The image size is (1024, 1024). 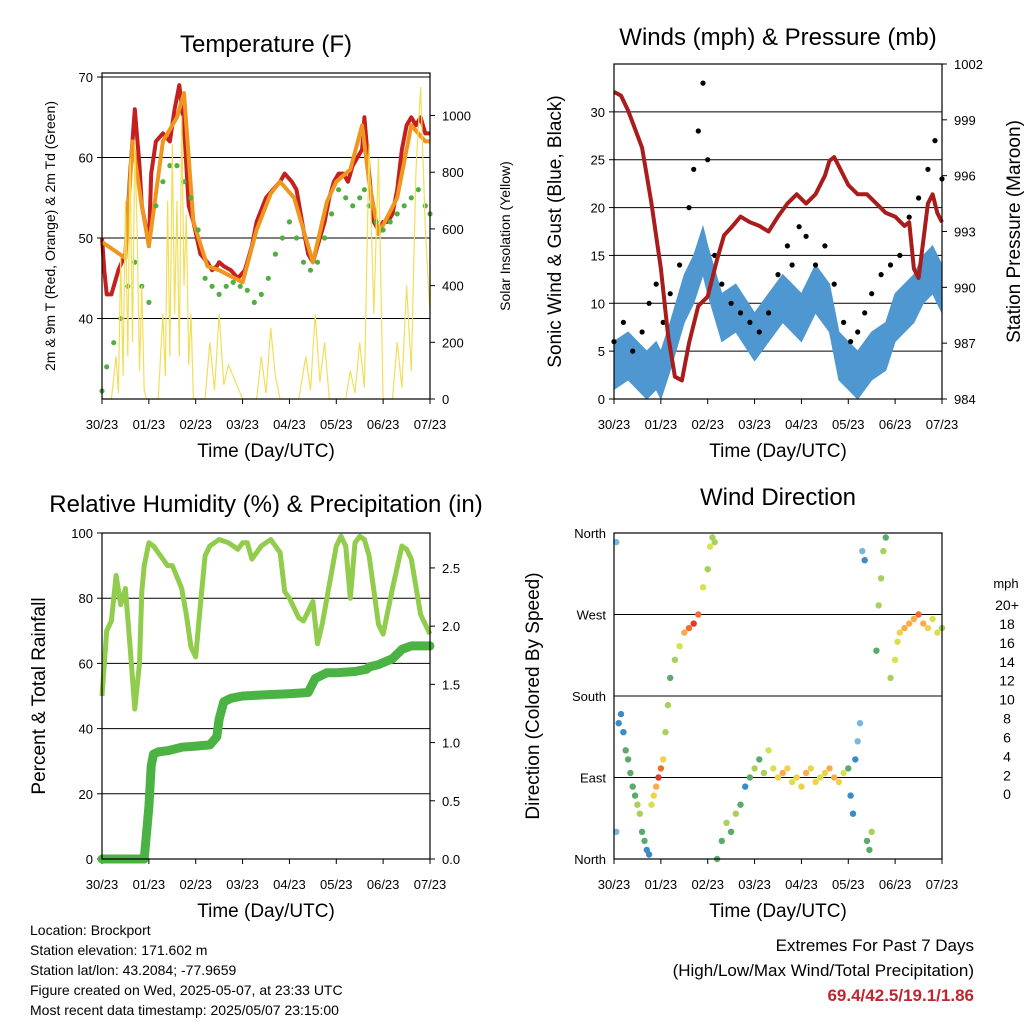 What do you see at coordinates (848, 424) in the screenshot?
I see `x-tick-label: 05/23` at bounding box center [848, 424].